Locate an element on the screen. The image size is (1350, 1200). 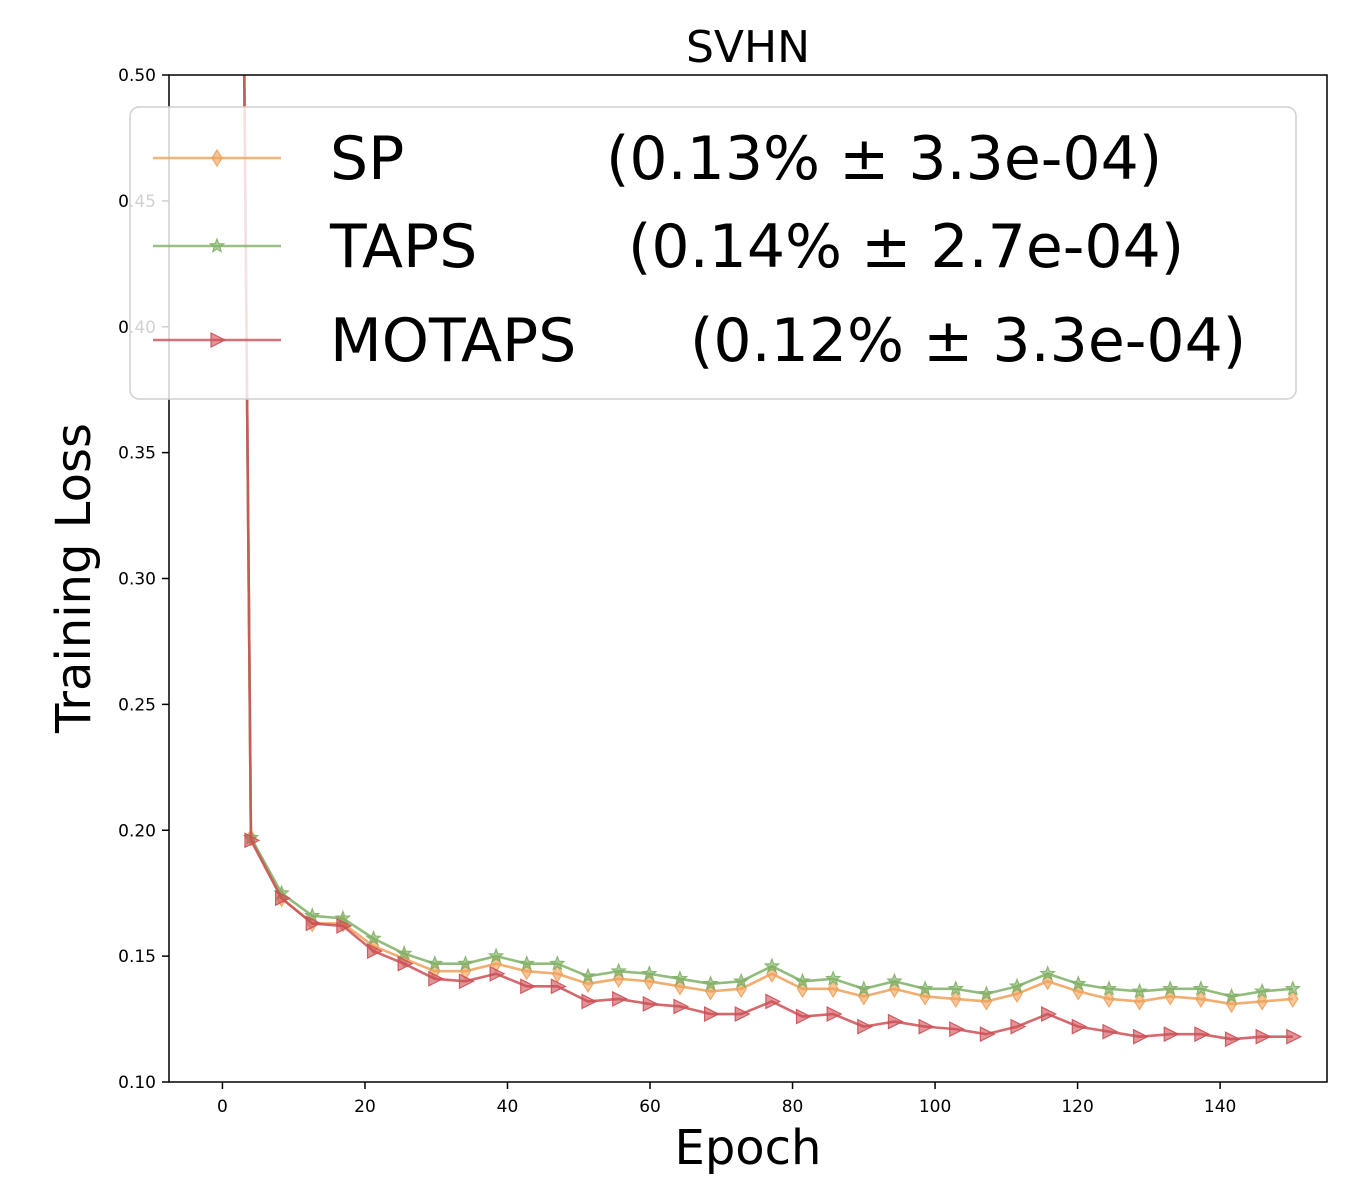
chart-title: SVHN is located at coordinates (748, 47).